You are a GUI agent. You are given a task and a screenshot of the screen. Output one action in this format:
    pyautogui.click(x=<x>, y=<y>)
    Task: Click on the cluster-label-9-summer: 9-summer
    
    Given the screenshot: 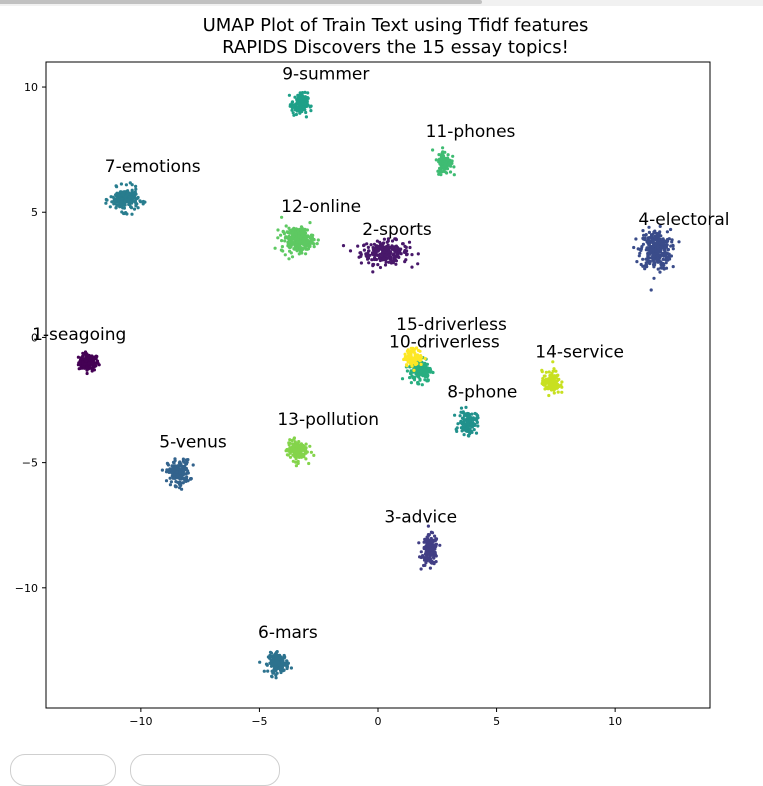 What is the action you would take?
    pyautogui.click(x=325, y=75)
    